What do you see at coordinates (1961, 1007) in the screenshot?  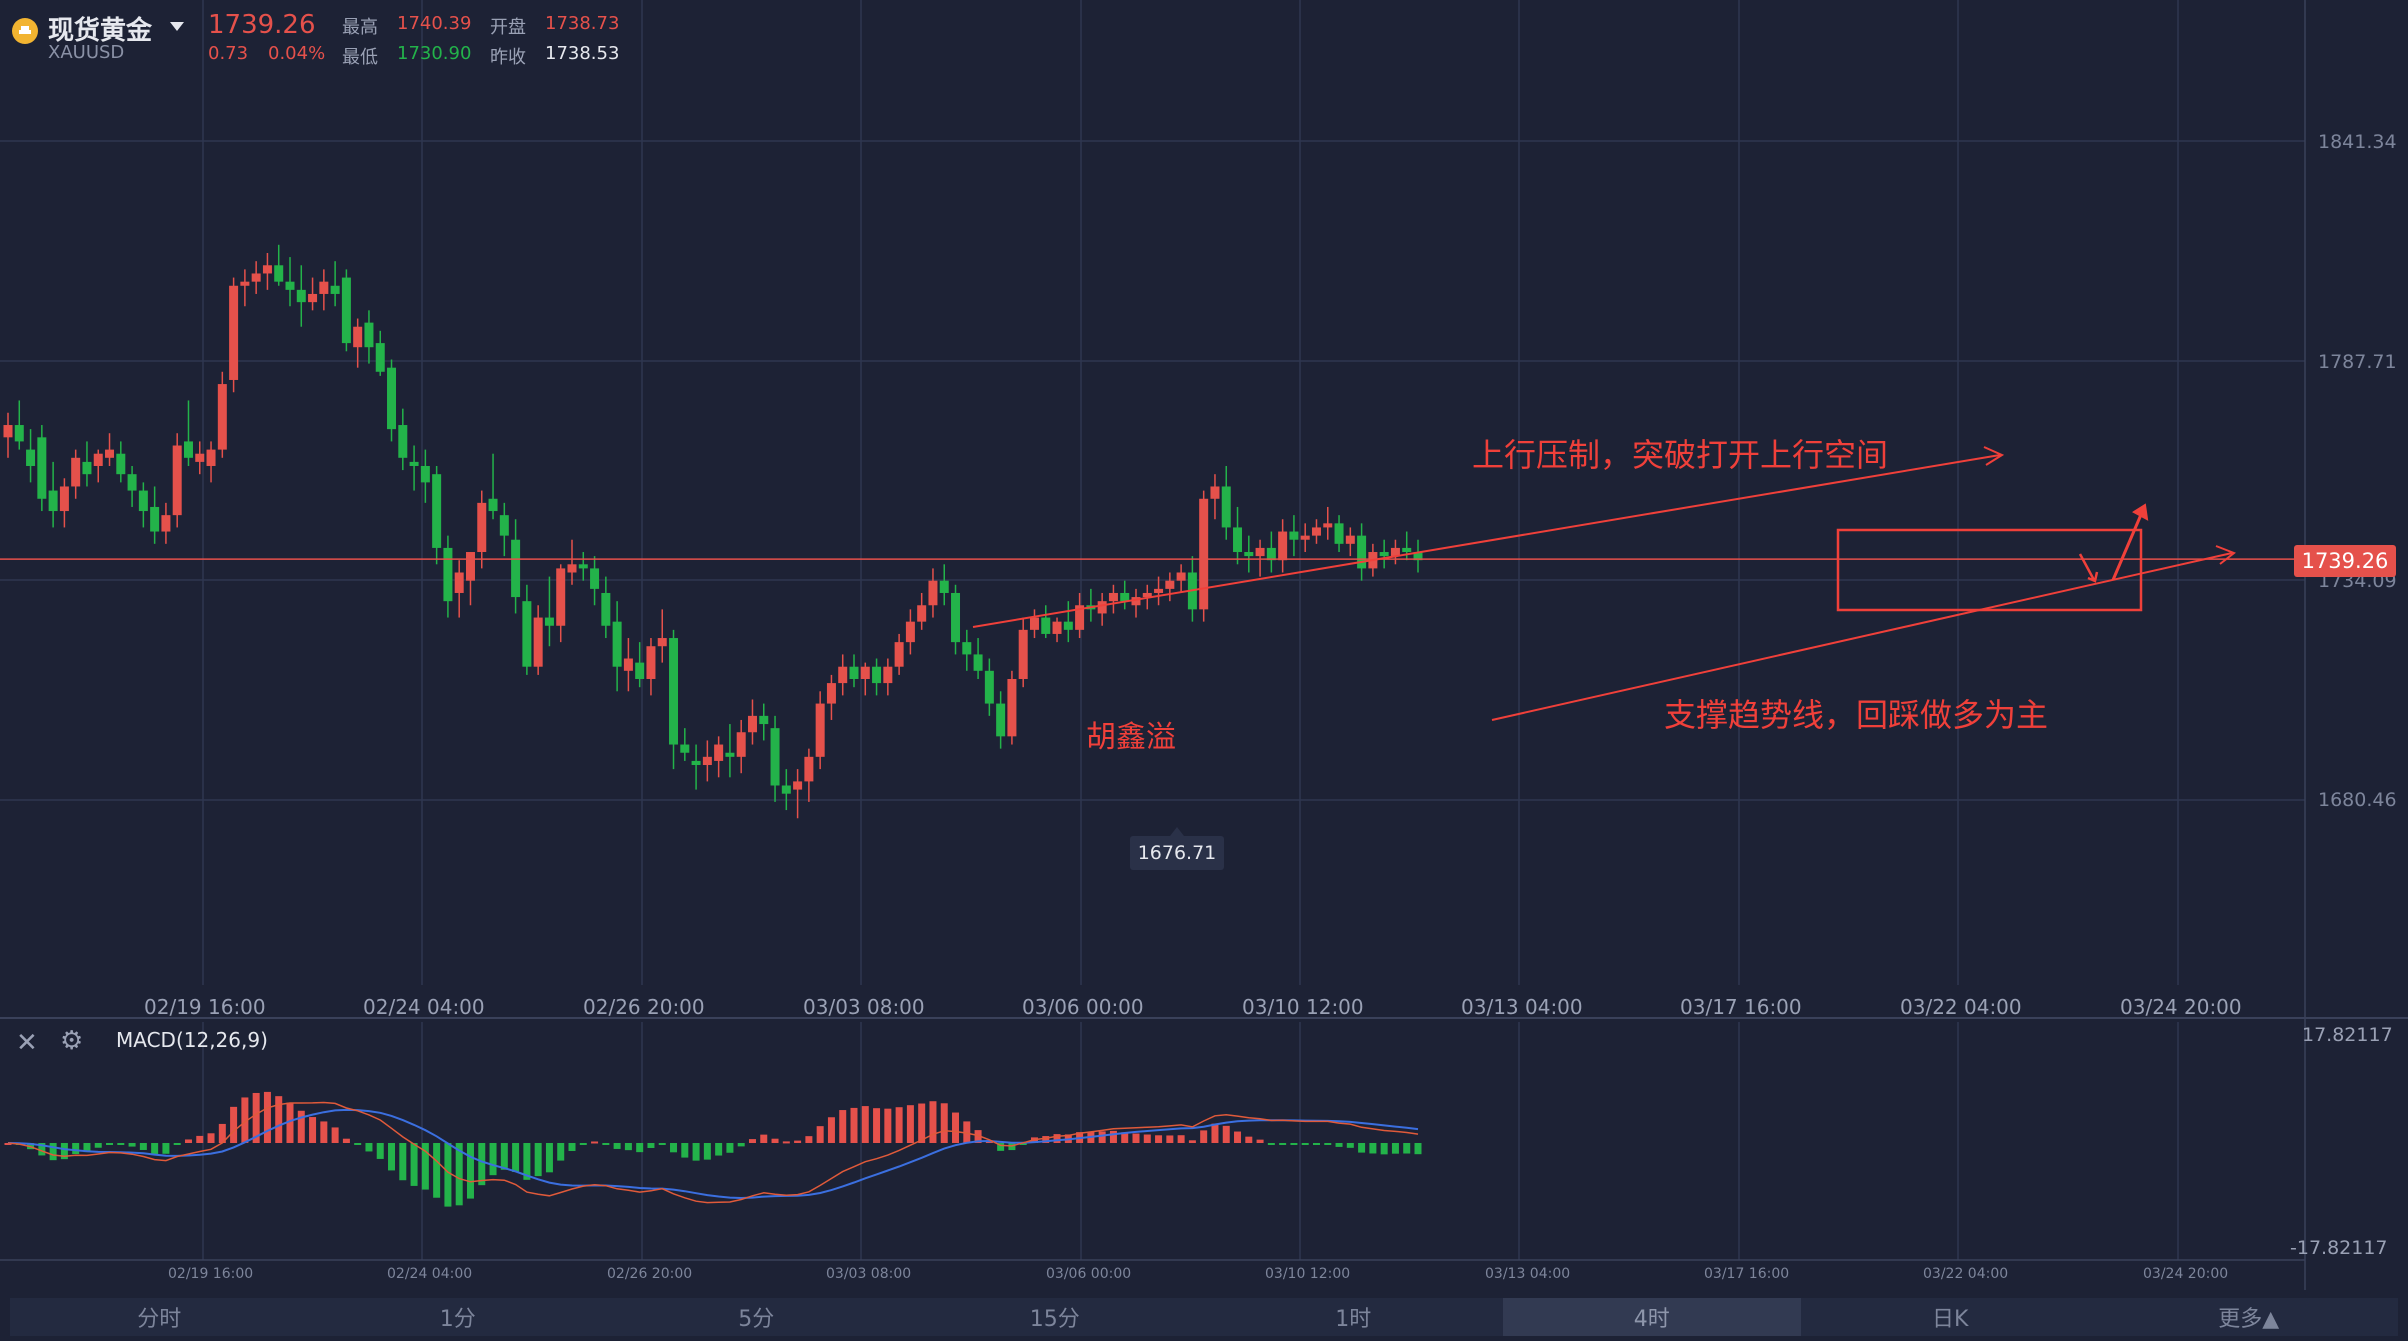 I see `time-axis-label: 03/22 04:00` at bounding box center [1961, 1007].